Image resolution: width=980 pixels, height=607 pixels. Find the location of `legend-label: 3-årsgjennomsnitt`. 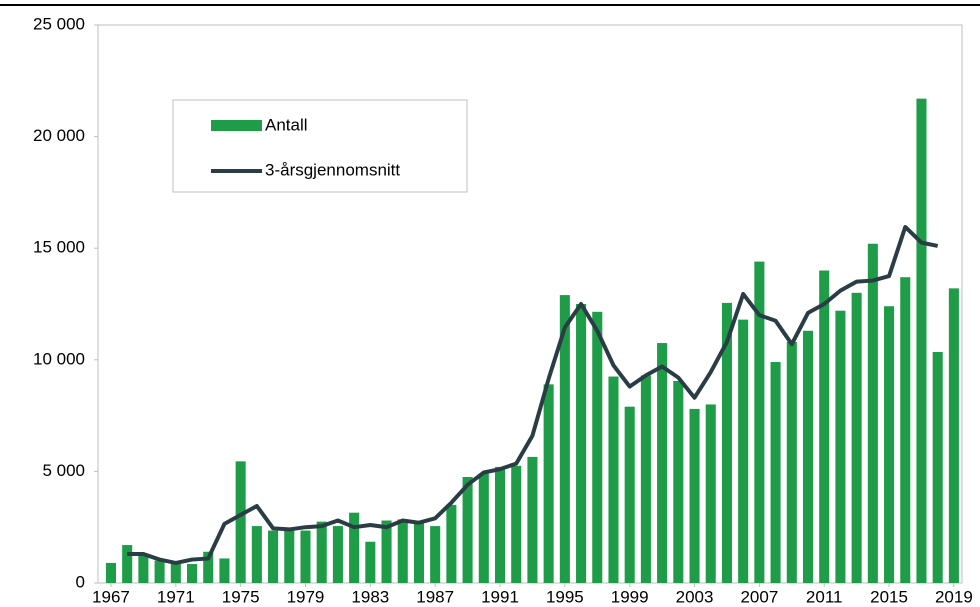

legend-label: 3-årsgjennomsnitt is located at coordinates (332, 169).